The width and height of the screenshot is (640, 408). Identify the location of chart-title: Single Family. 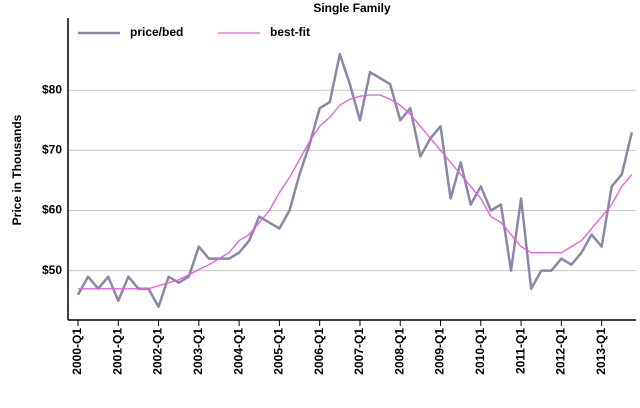
(352, 8).